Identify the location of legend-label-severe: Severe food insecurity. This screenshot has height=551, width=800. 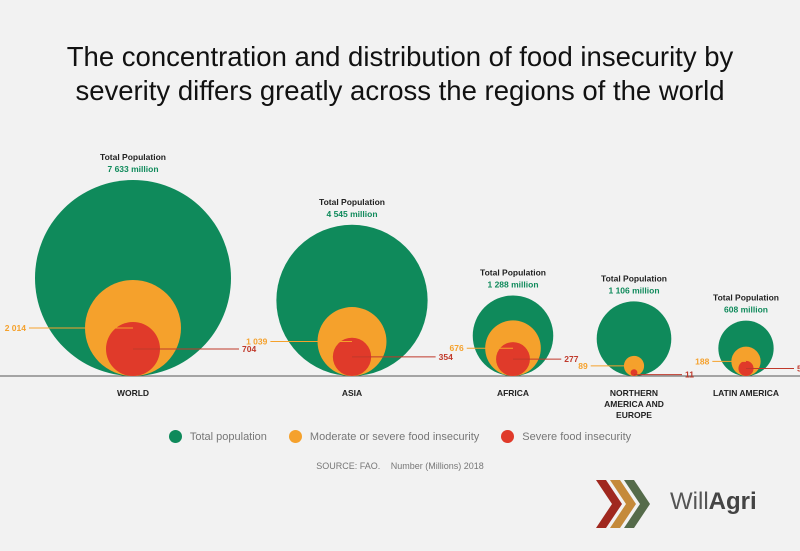
(577, 436).